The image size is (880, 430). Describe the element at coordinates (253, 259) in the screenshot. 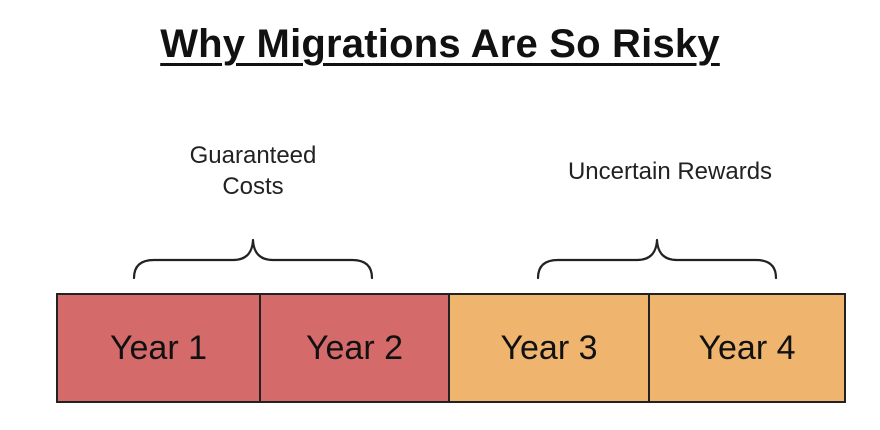

I see `costs-brace-icon` at that location.